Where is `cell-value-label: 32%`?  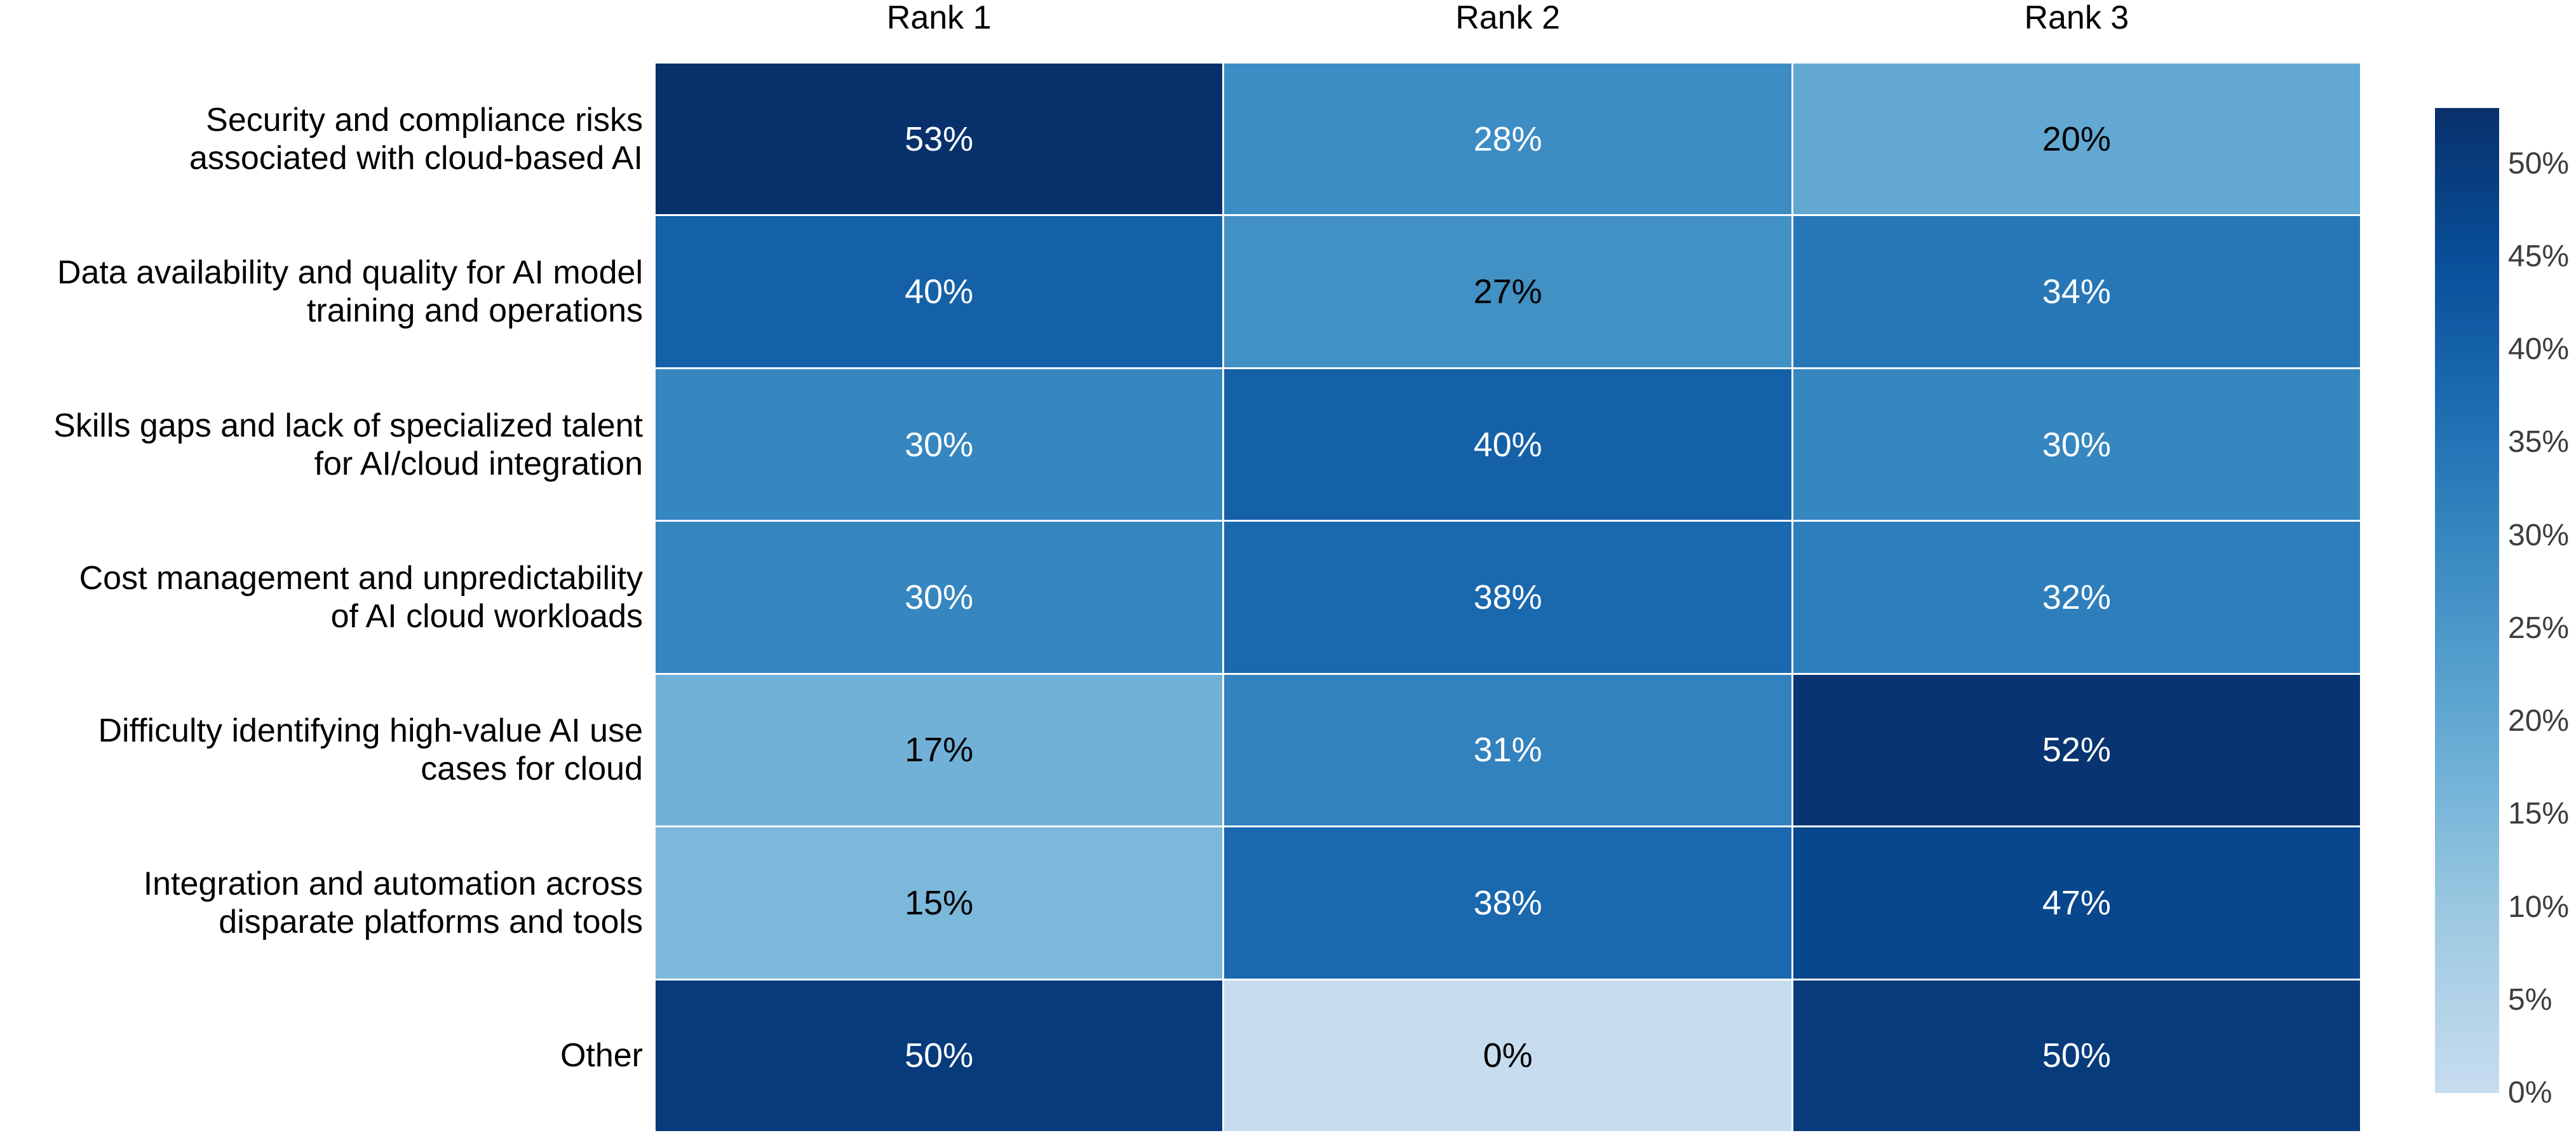 cell-value-label: 32% is located at coordinates (2076, 597).